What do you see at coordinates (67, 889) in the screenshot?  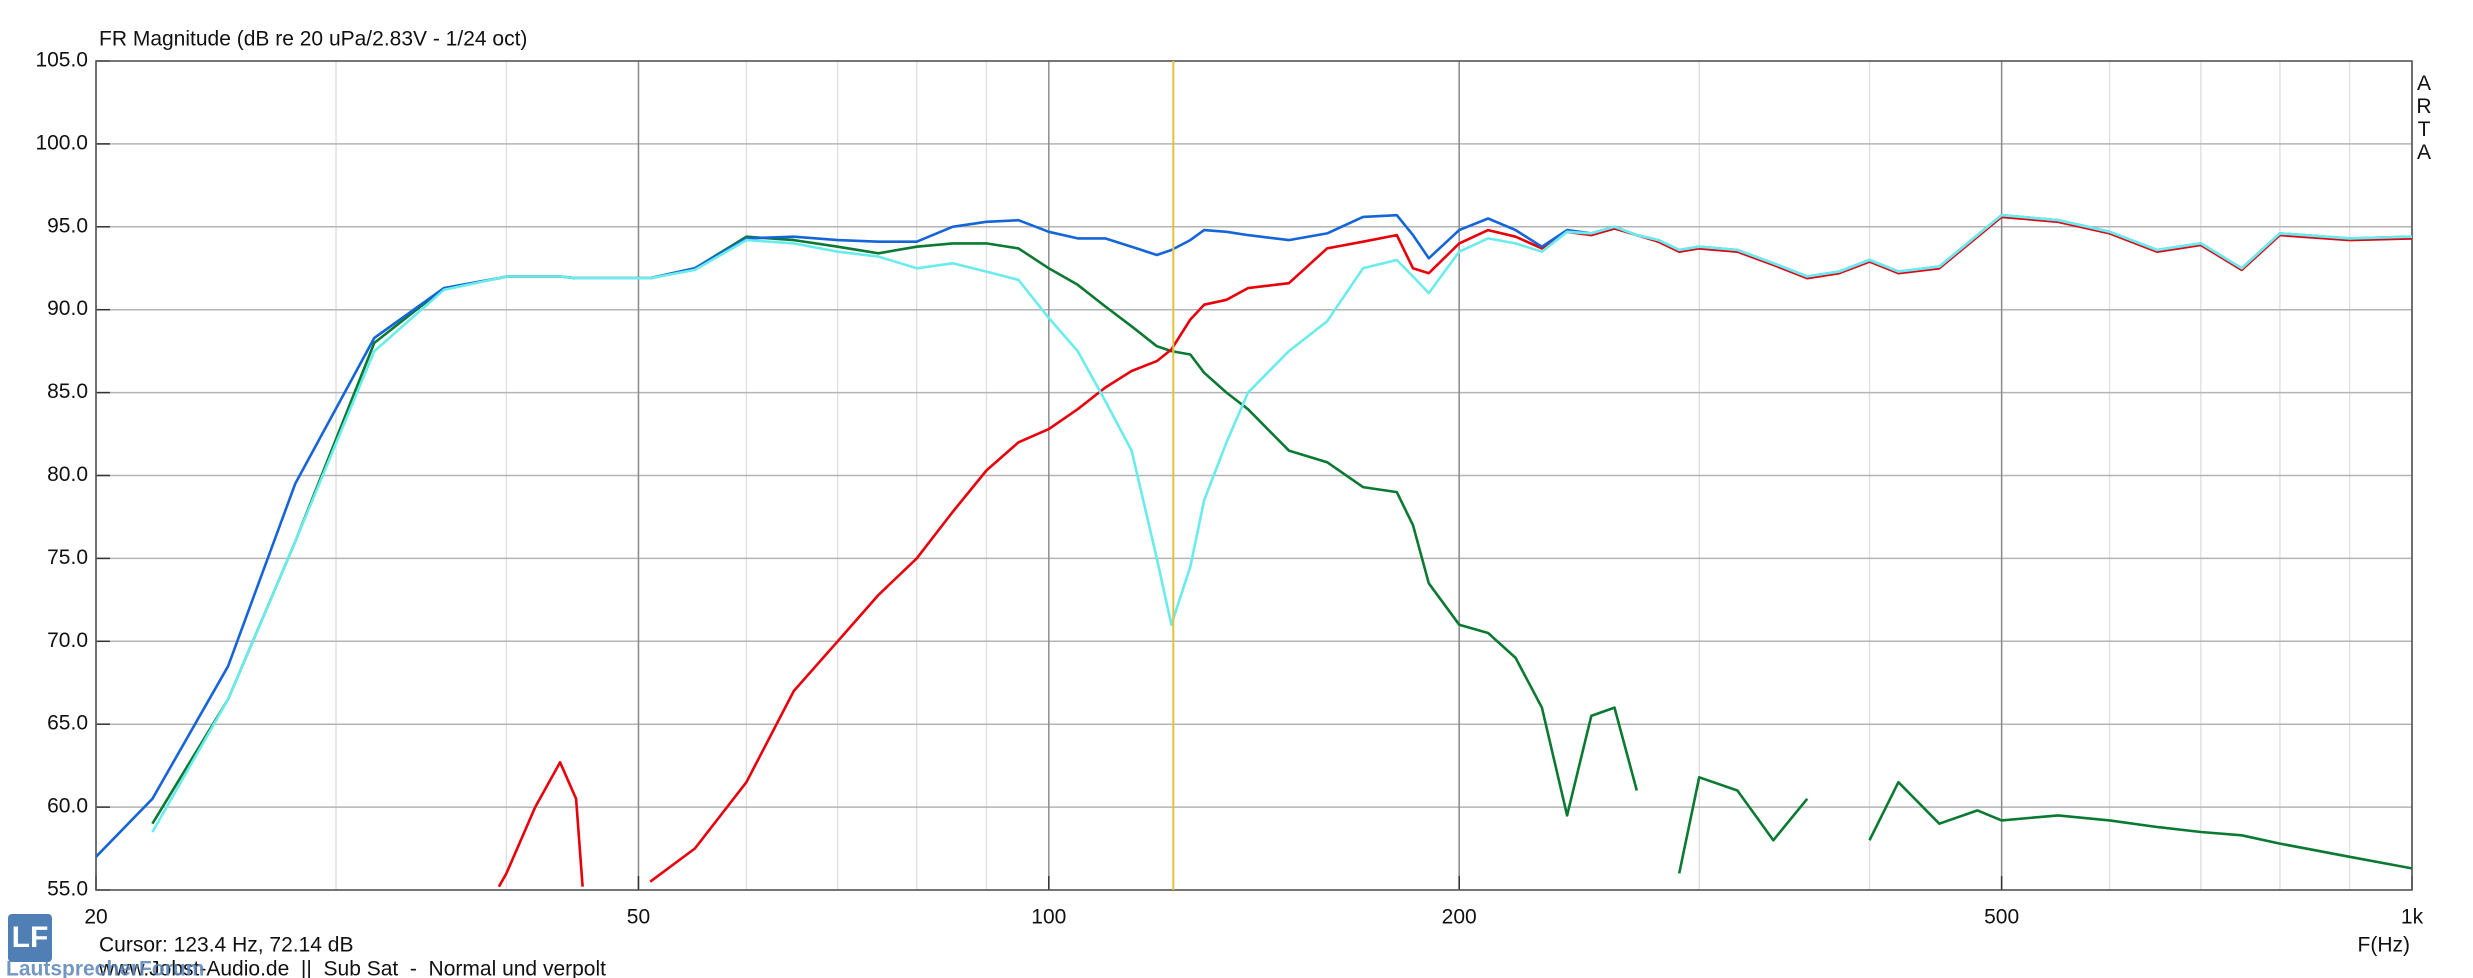 I see `y-tick-label: 55.0` at bounding box center [67, 889].